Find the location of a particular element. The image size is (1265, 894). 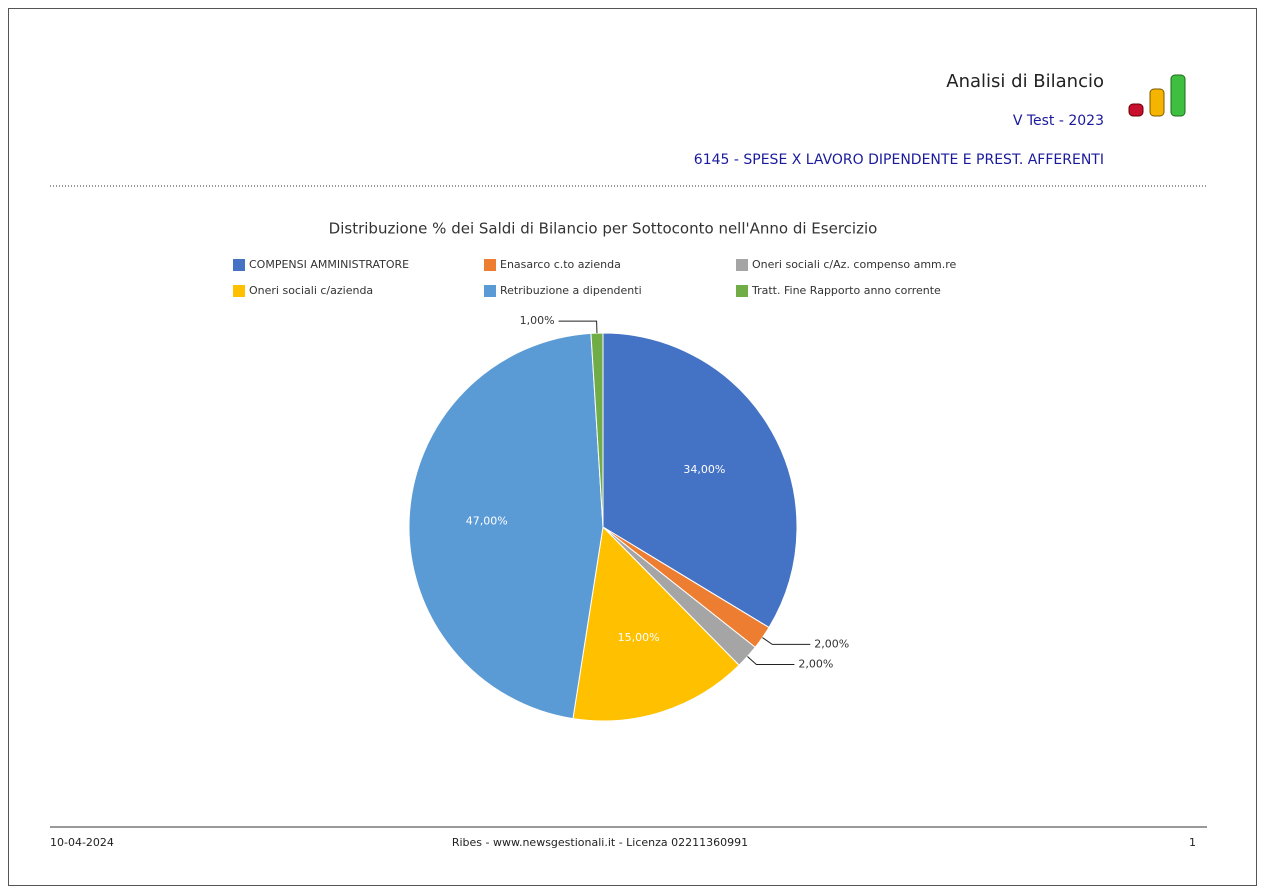

legend-label: Retribuzione a dipendenti is located at coordinates (571, 290).